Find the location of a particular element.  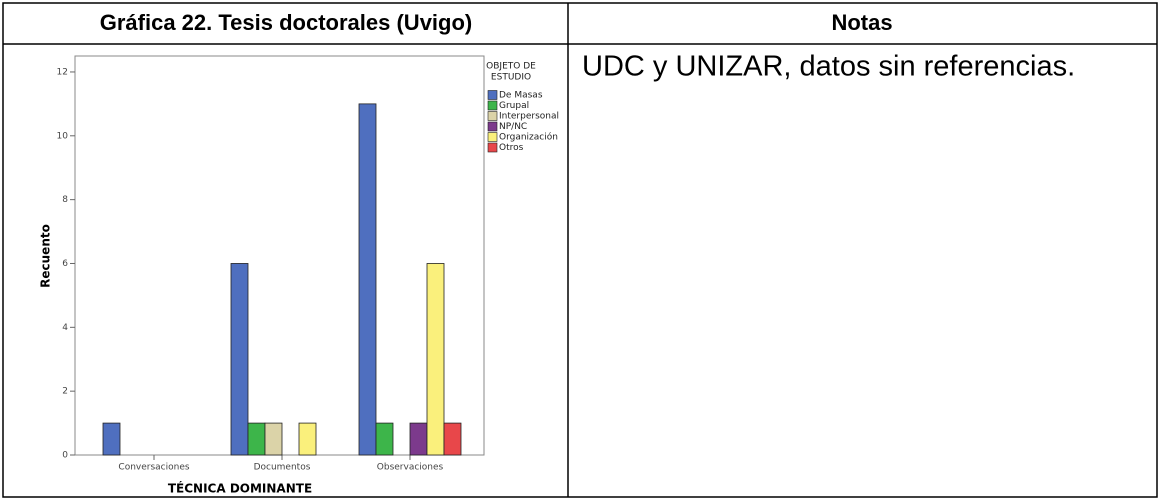

y-tick-label: 4 is located at coordinates (65, 328).